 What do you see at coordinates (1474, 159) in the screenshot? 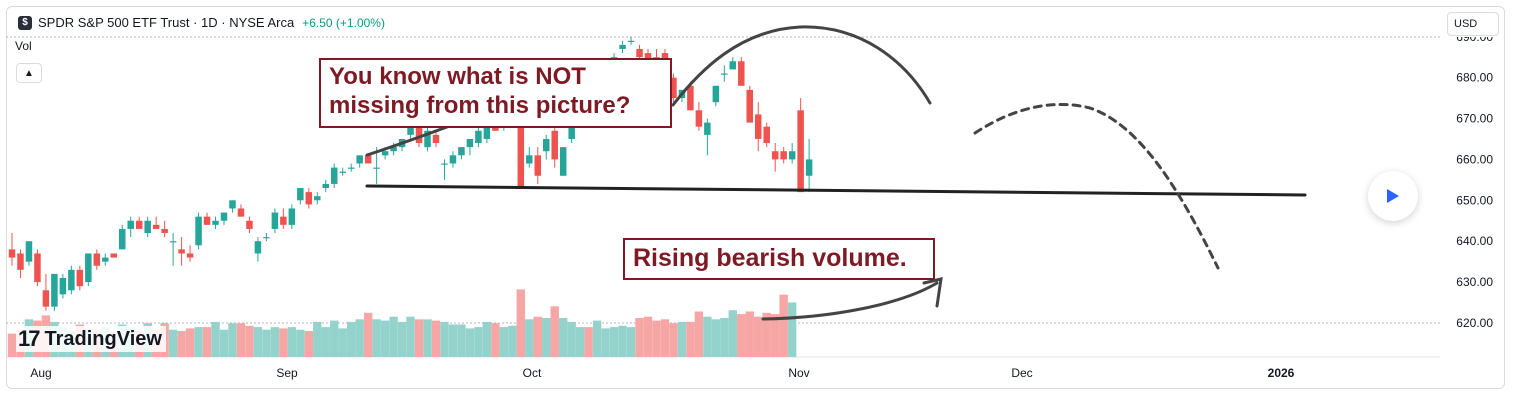
I see `y-tick-label: 660.00` at bounding box center [1474, 159].